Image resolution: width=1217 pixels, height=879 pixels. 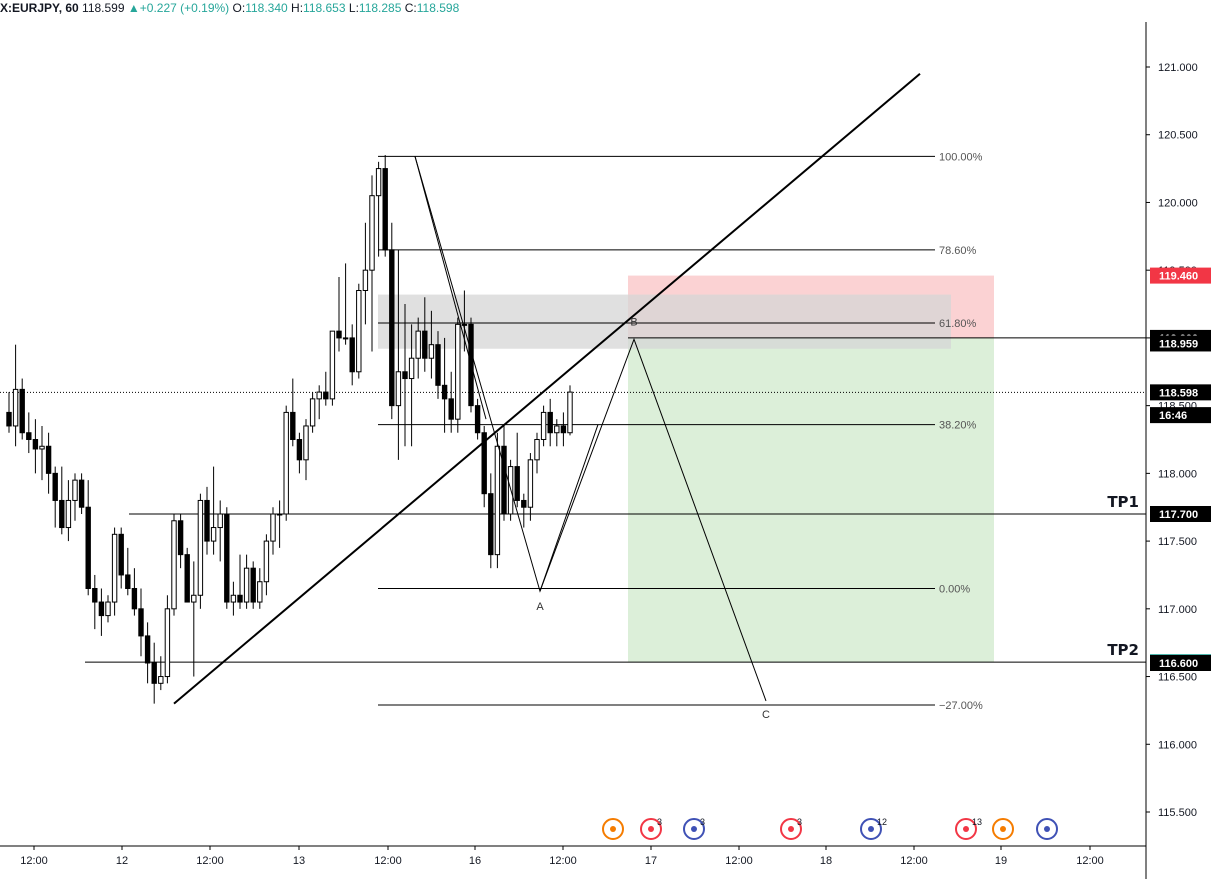 I want to click on price-tag-label: 118.598, so click(x=1178, y=393).